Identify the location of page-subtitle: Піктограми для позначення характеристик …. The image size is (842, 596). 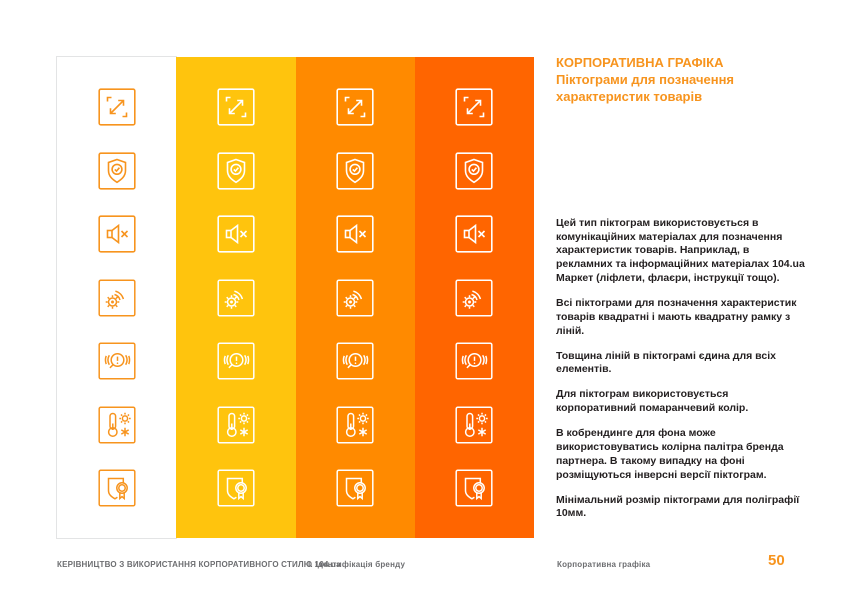
(645, 88).